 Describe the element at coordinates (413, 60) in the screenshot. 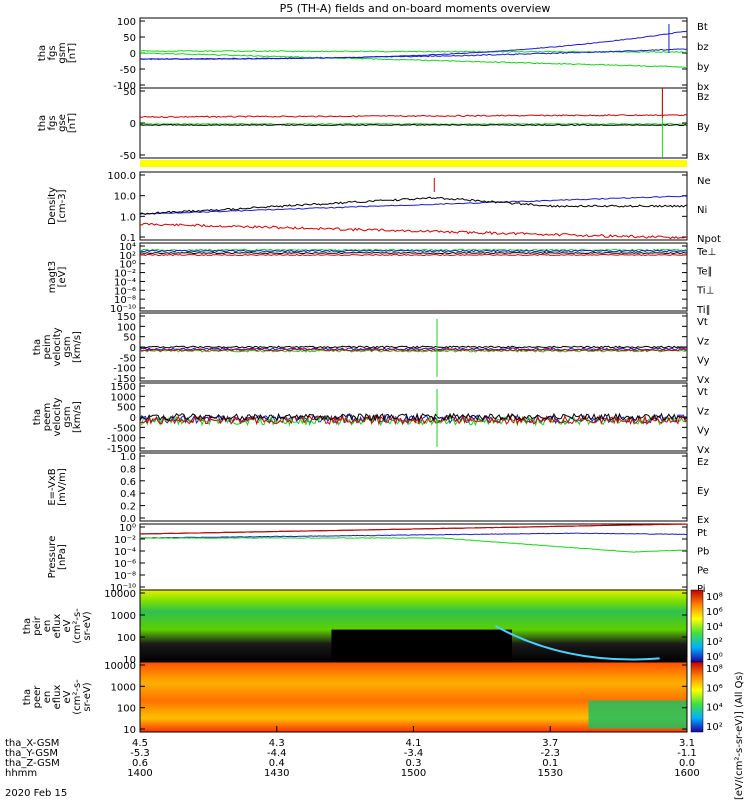

I see `trace-by` at that location.